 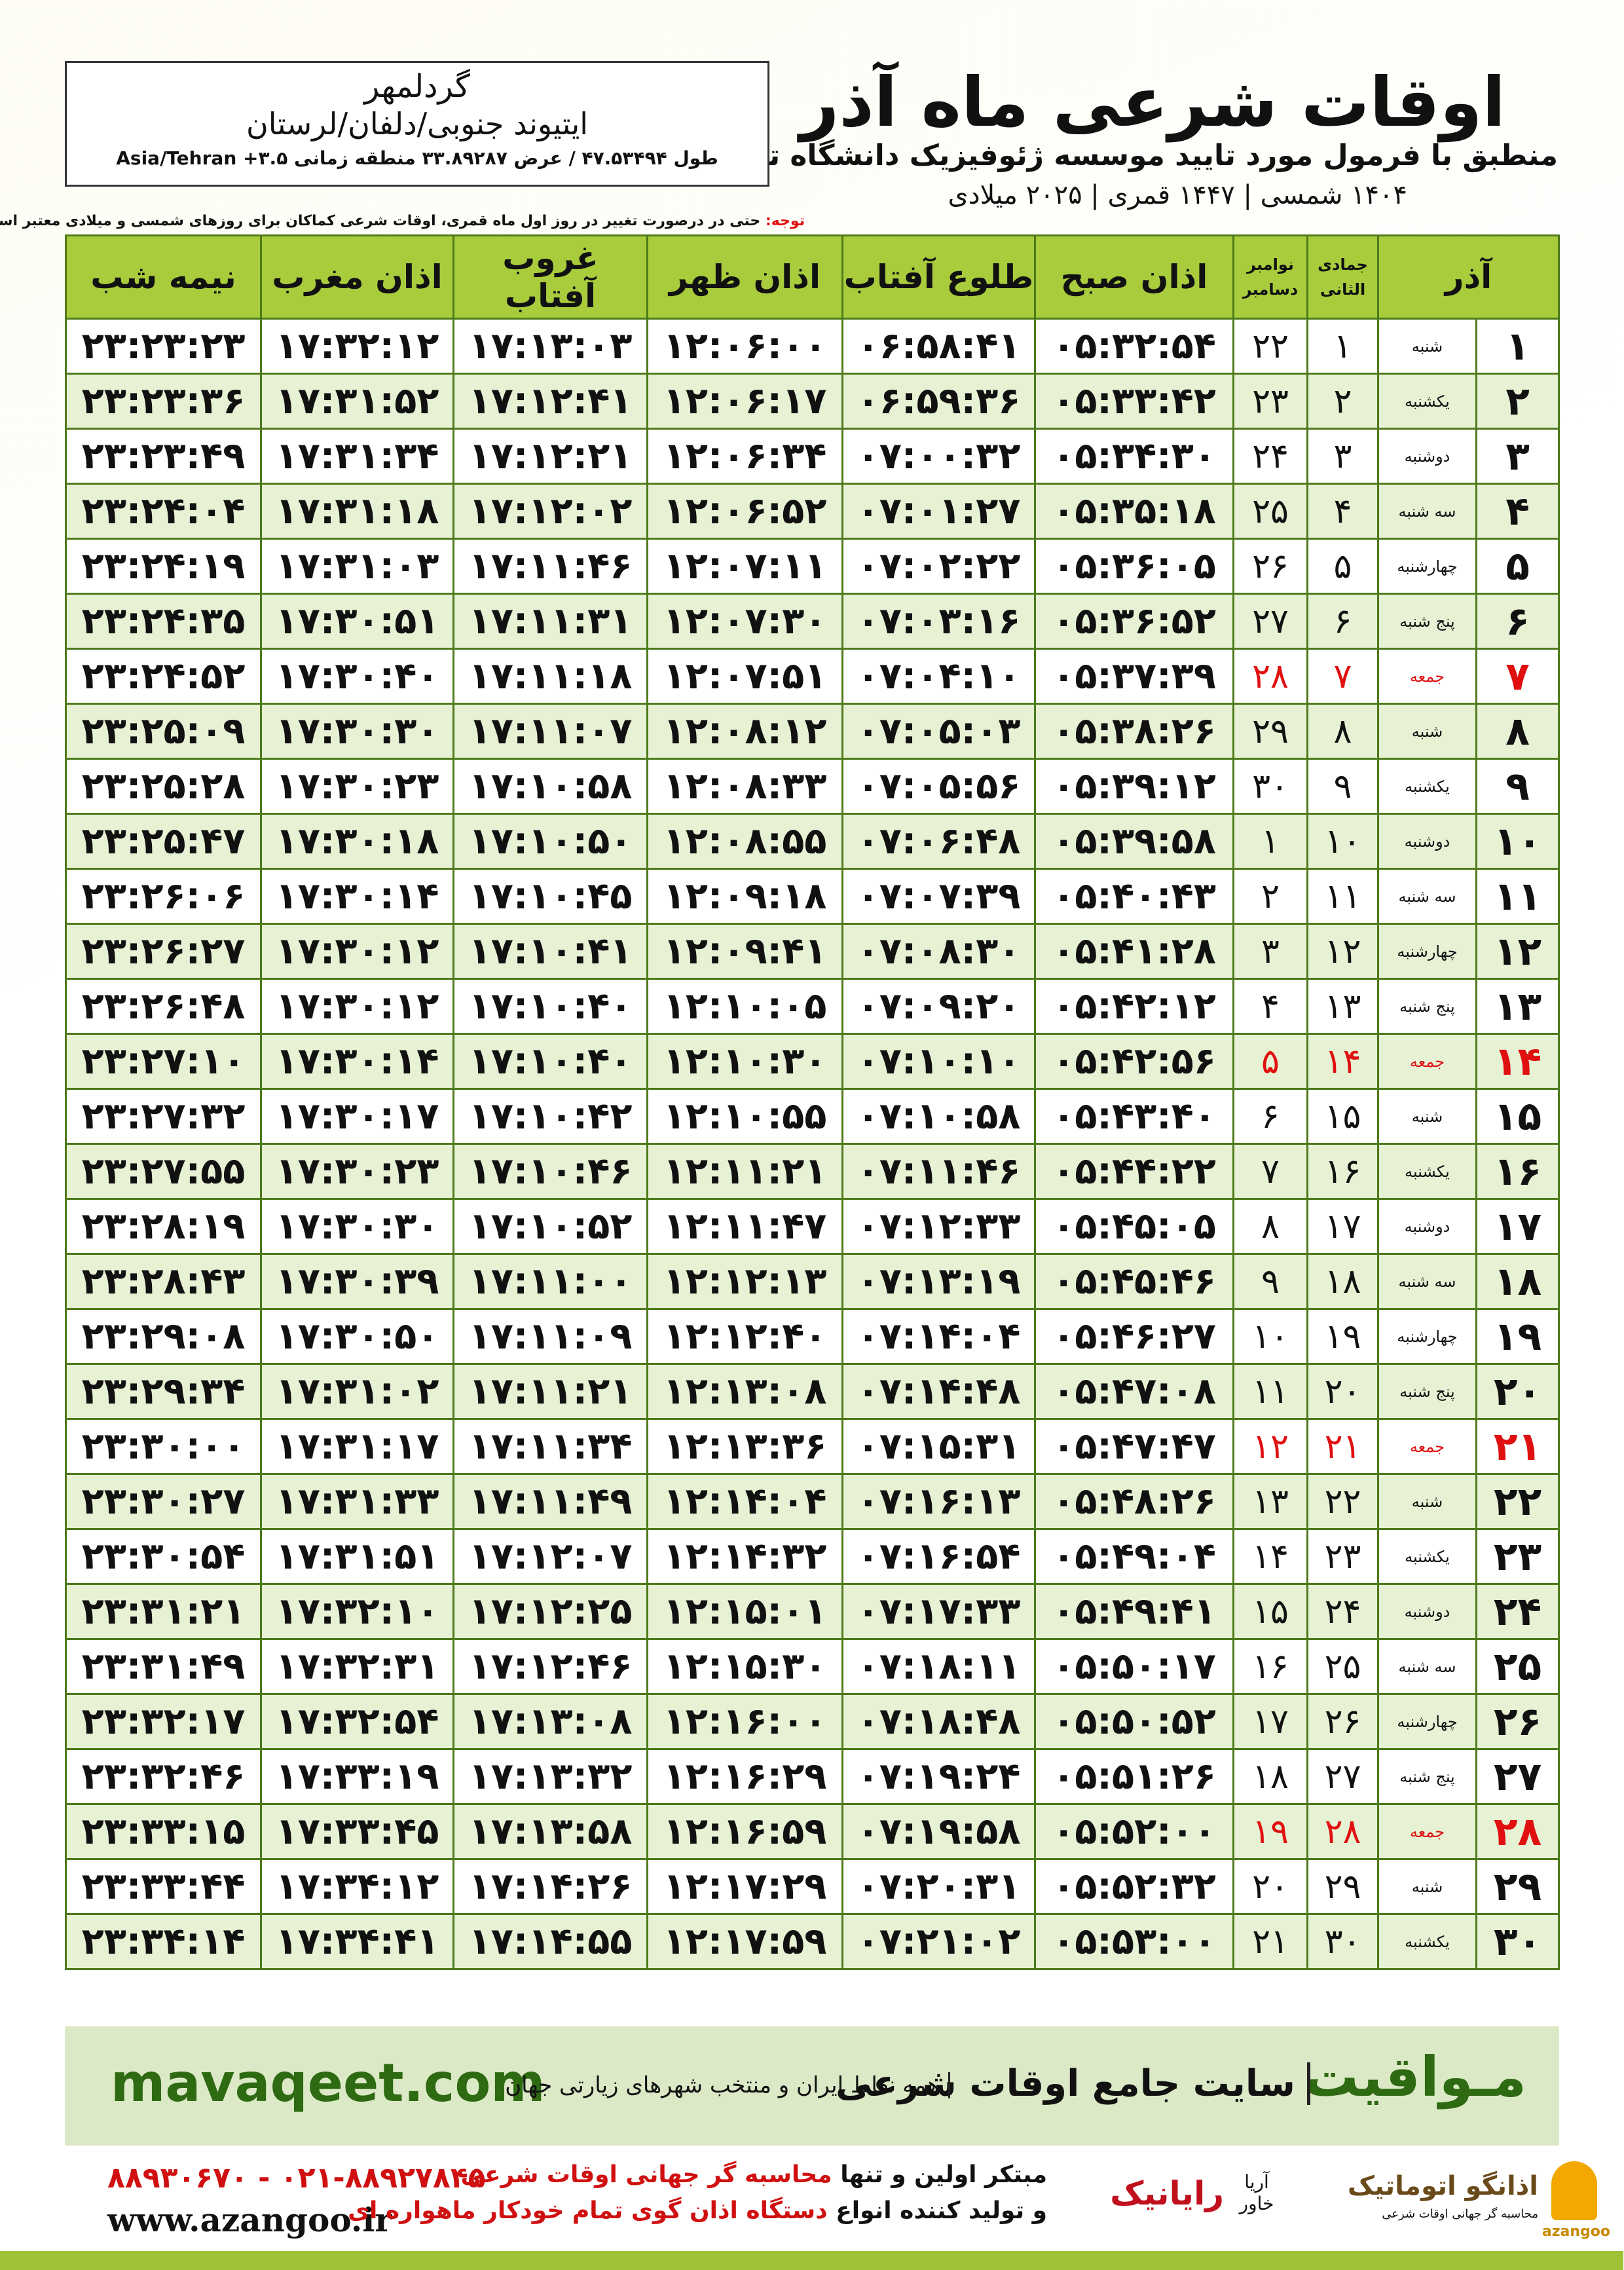 What do you see at coordinates (745, 1501) in the screenshot?
I see `cell: ۱۲:۱۴:۰۴` at bounding box center [745, 1501].